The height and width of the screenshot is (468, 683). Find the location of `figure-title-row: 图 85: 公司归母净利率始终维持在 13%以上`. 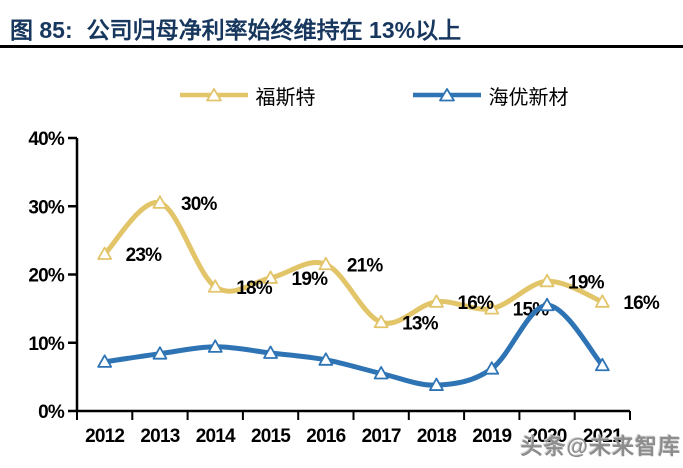

figure-title-row: 图 85: 公司归母净利率始终维持在 13%以上 is located at coordinates (345, 28).